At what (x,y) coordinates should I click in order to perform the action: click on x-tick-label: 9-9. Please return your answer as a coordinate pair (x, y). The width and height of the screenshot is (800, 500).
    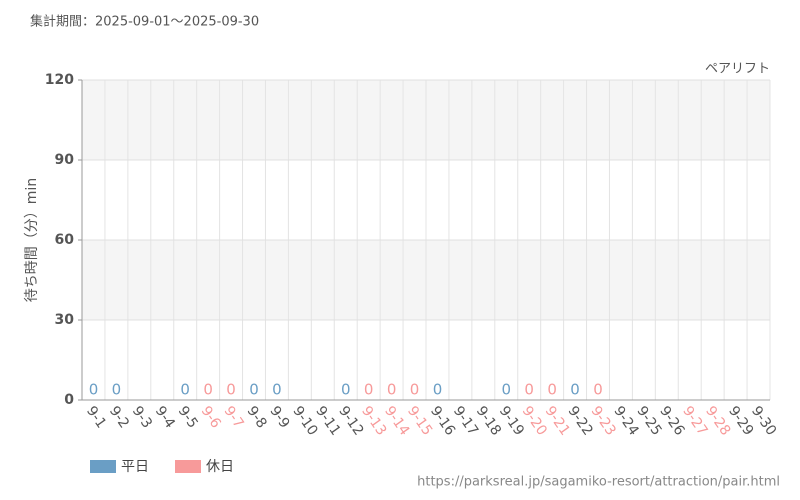
    Looking at the image, I should click on (279, 417).